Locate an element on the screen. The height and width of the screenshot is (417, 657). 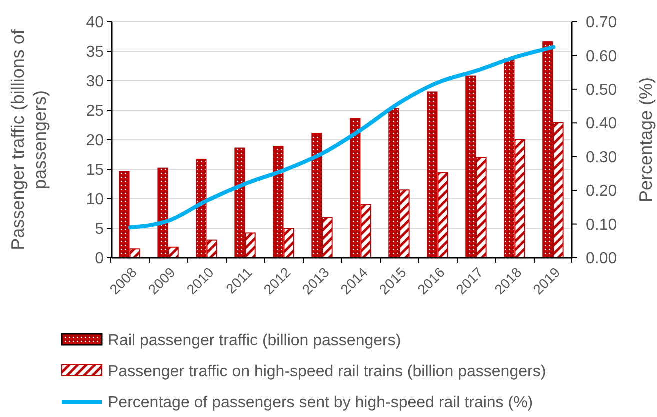
y-tick-label: 35 is located at coordinates (95, 53).